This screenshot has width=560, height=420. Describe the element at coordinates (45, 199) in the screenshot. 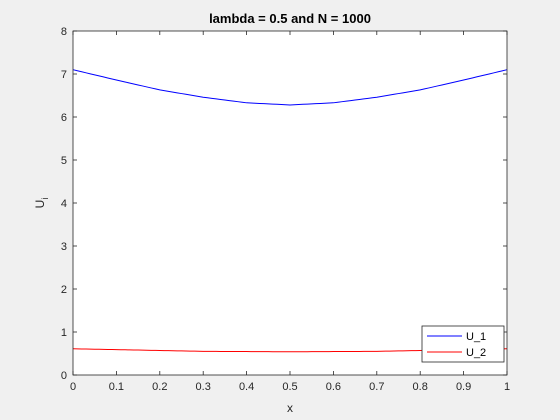

I see `y-axis-label-subscript: i` at that location.